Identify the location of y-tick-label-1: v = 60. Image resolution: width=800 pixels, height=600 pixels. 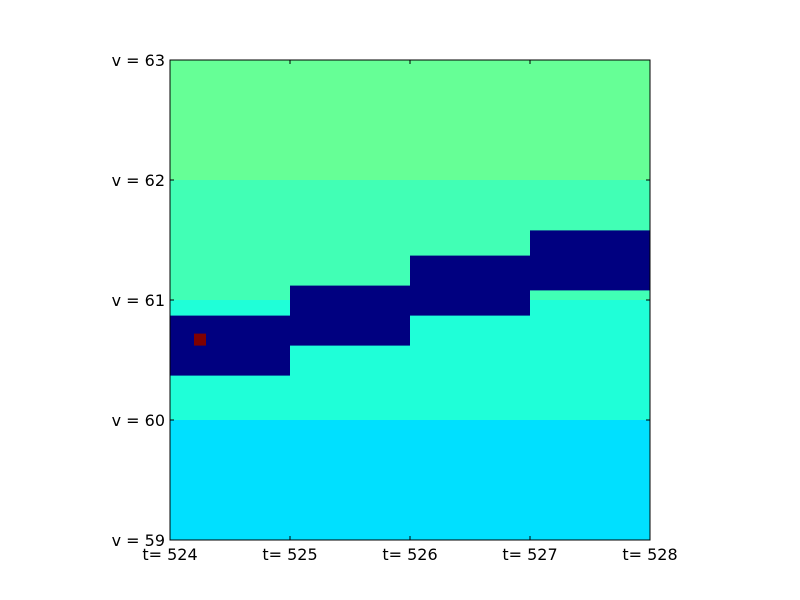
(138, 420).